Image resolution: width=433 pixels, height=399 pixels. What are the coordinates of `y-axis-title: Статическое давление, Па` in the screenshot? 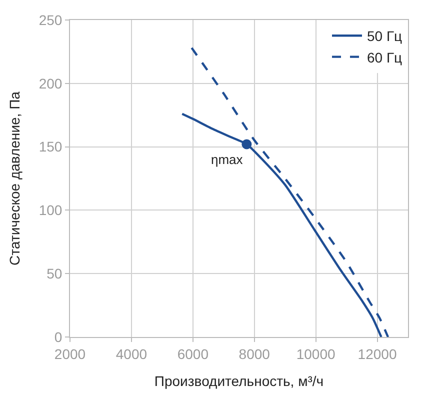 It's located at (14, 178).